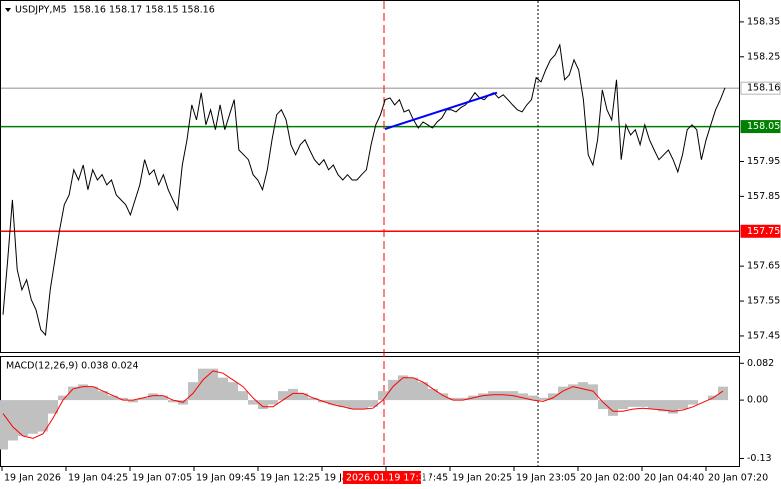 The width and height of the screenshot is (781, 489). I want to click on y-tick-label: 0.082, so click(760, 363).